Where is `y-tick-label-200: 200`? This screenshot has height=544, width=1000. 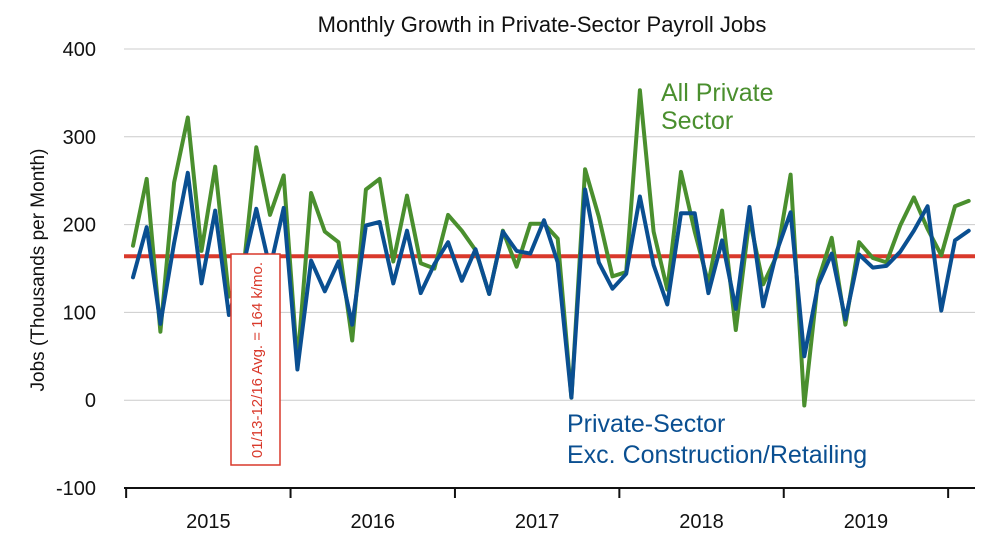 y-tick-label-200: 200 is located at coordinates (79, 226).